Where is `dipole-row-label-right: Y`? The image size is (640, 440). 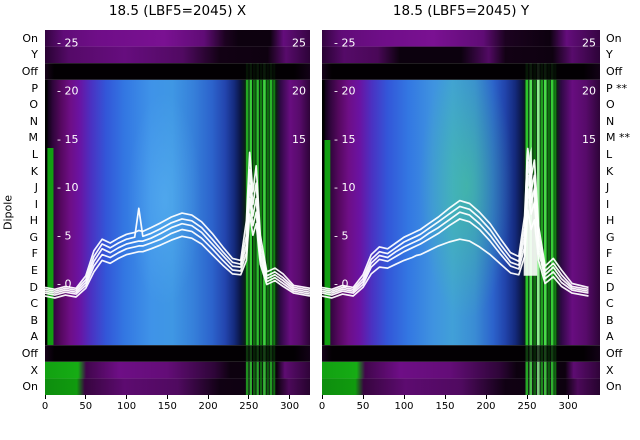 dipole-row-label-right: Y is located at coordinates (609, 55).